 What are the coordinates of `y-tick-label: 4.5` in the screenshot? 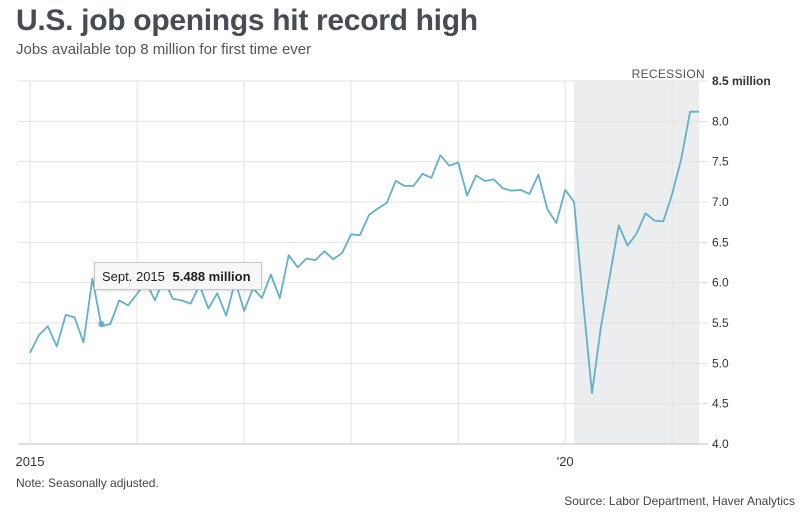 It's located at (720, 404).